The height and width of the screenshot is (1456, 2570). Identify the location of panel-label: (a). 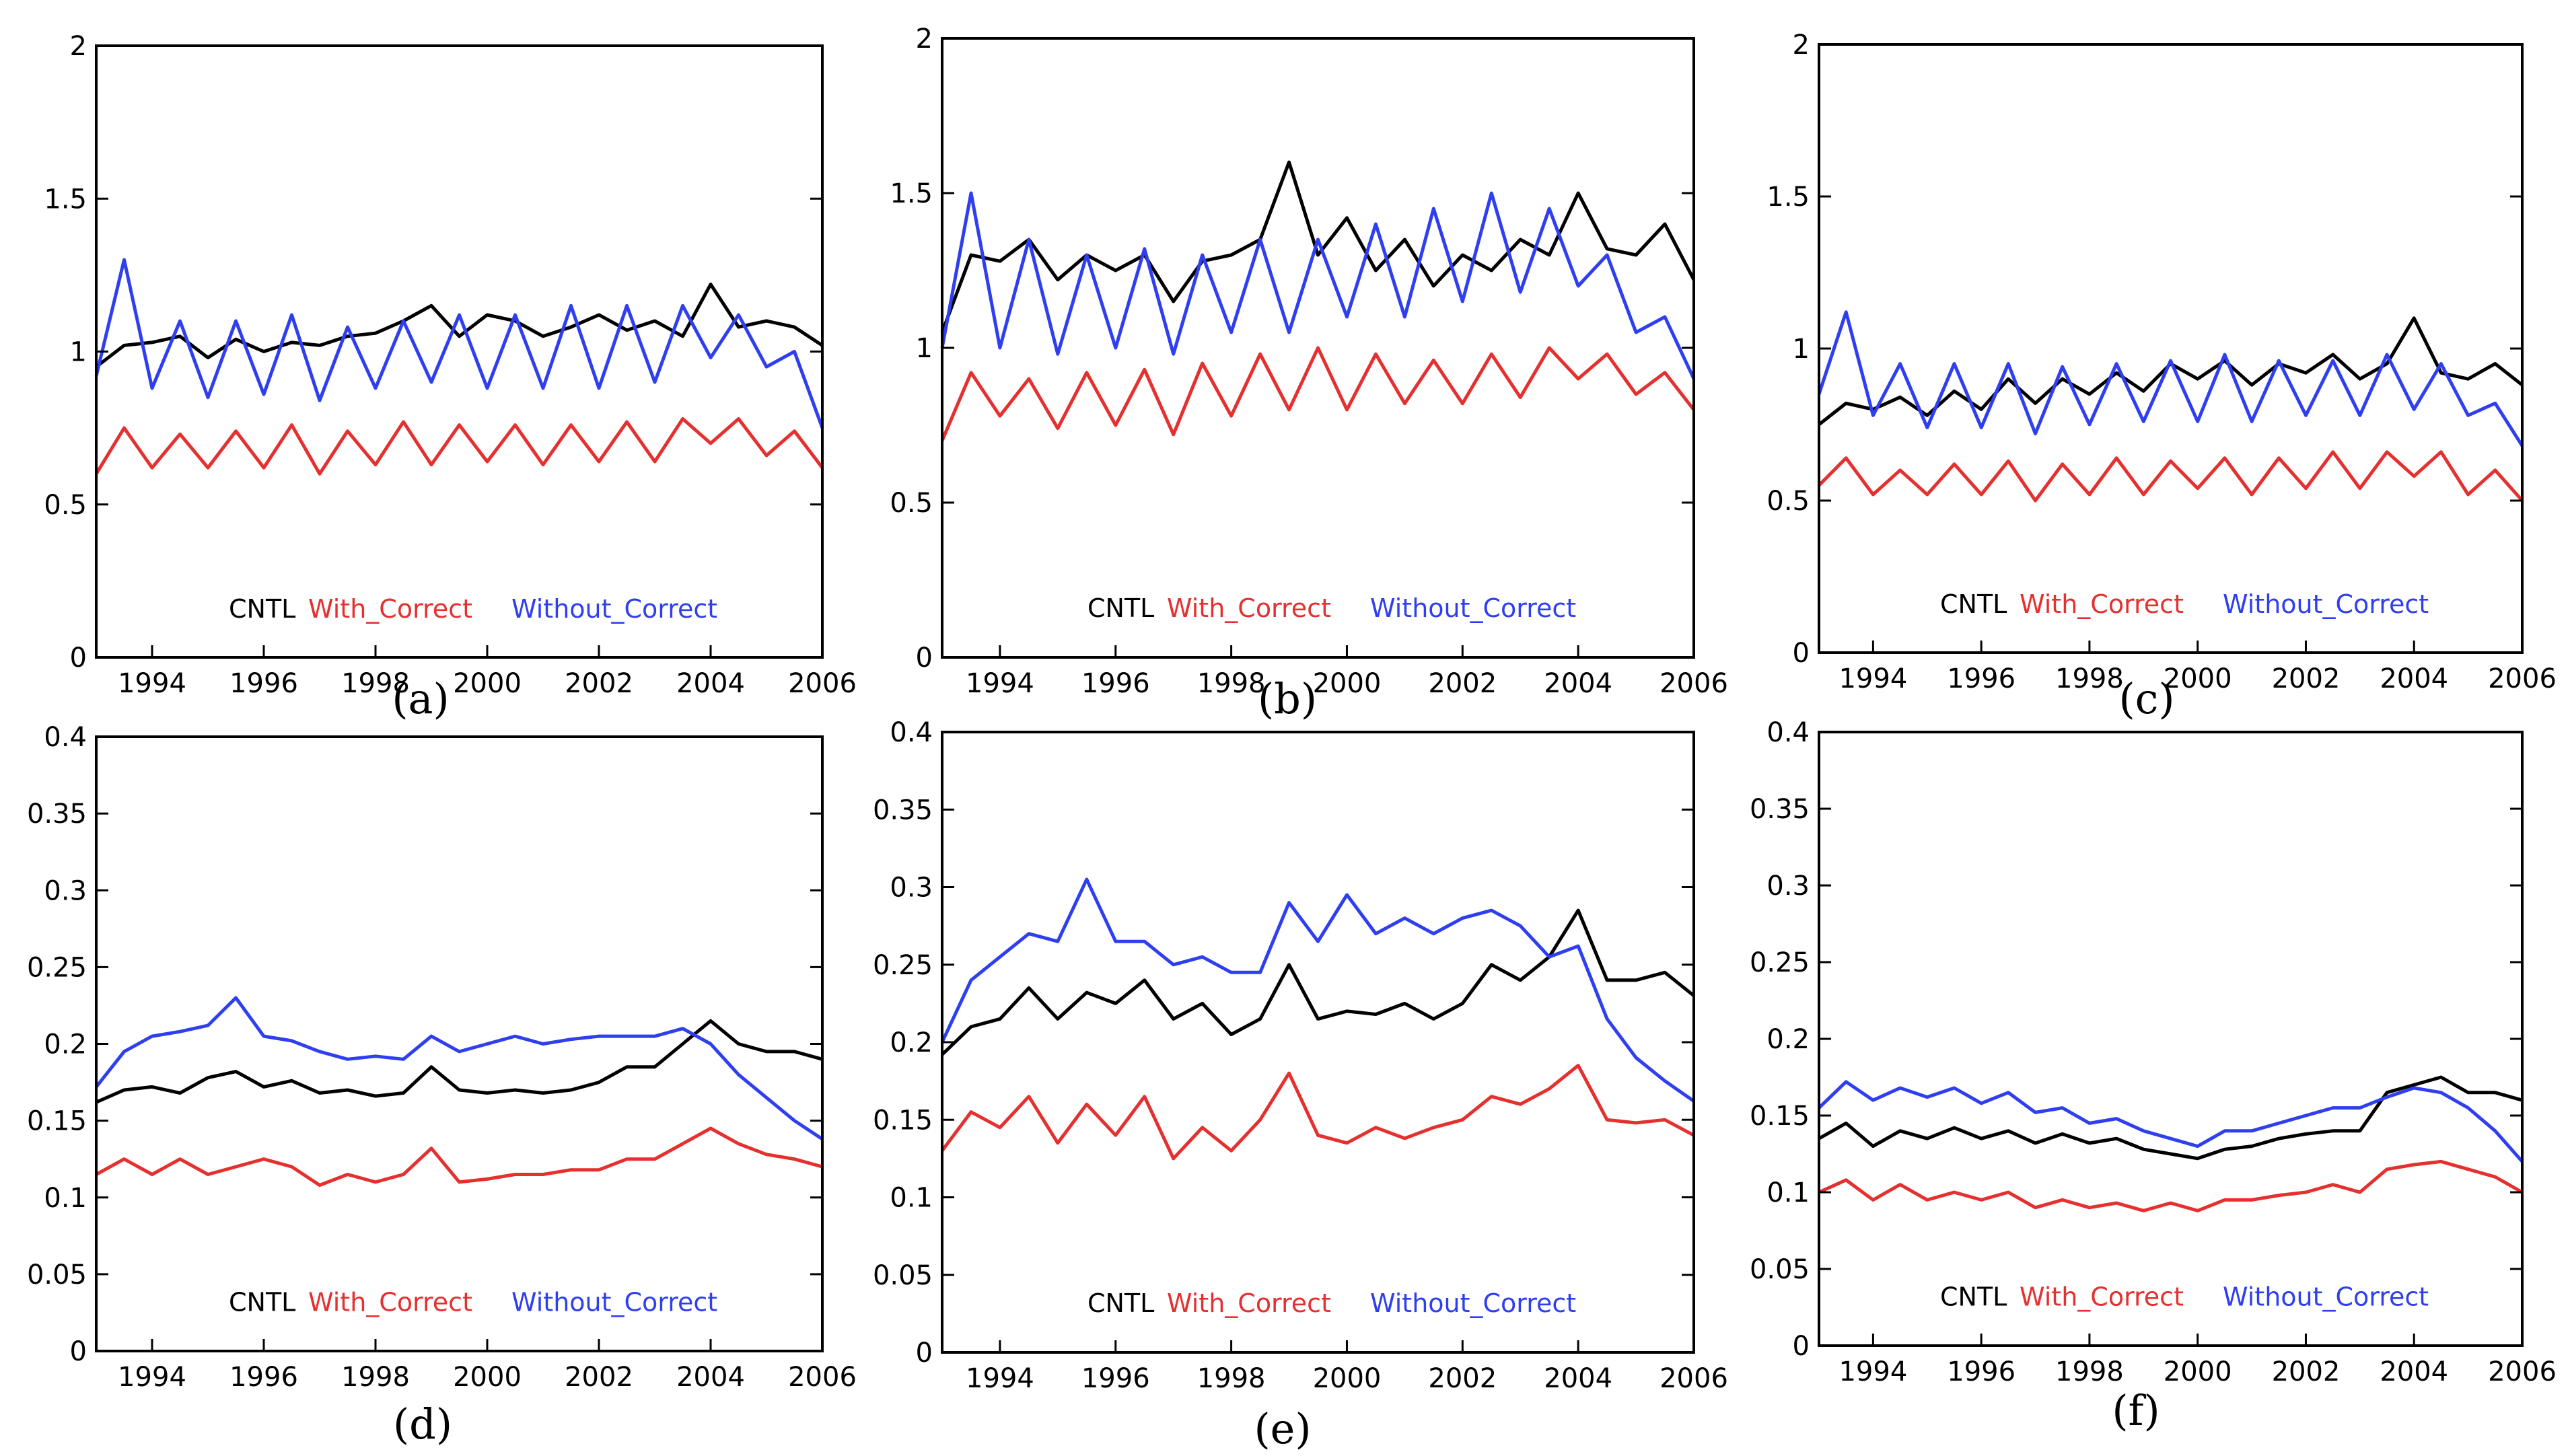
(420, 698).